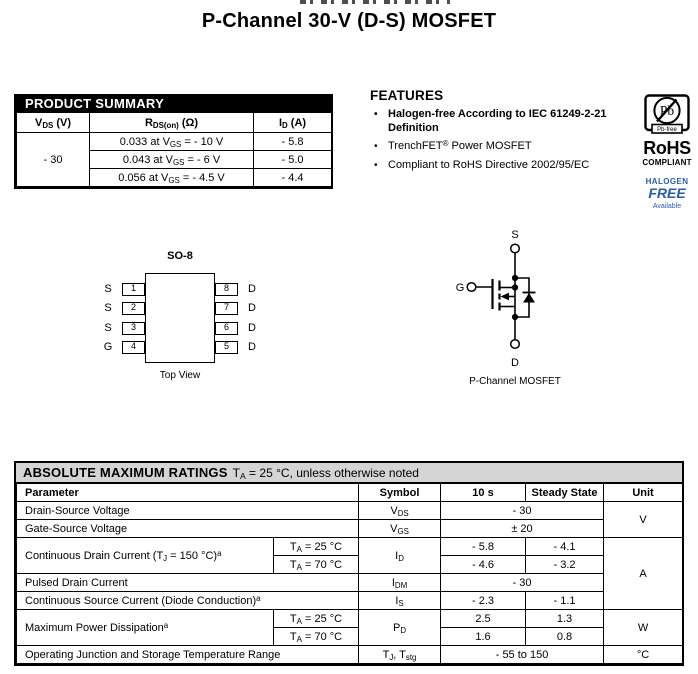 This screenshot has width=698, height=674. What do you see at coordinates (325, 474) in the screenshot?
I see `abs-max-condition: TA = 25 °C, unless otherwise noted` at bounding box center [325, 474].